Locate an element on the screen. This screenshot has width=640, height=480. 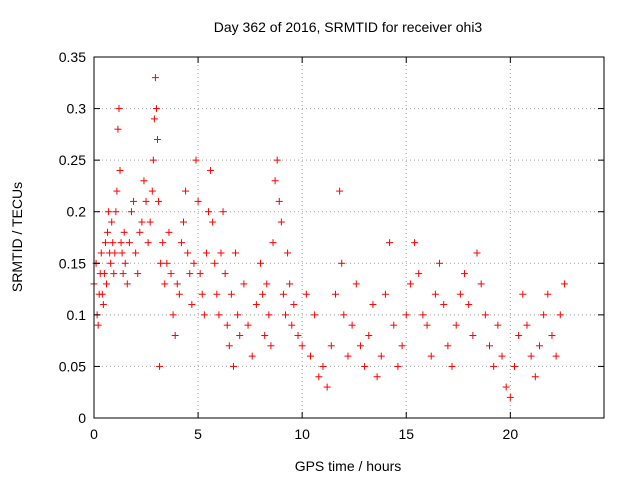
x-tick-label: 10 is located at coordinates (302, 434).